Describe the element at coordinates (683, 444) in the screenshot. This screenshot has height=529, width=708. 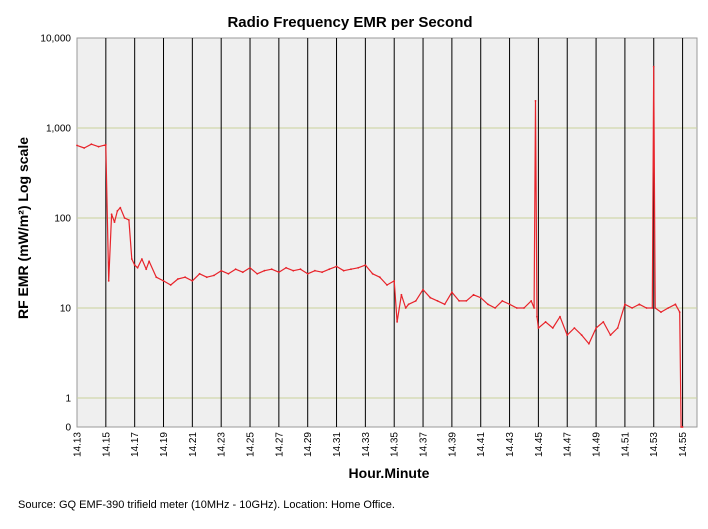
I see `x-tick-label: 14.55` at that location.